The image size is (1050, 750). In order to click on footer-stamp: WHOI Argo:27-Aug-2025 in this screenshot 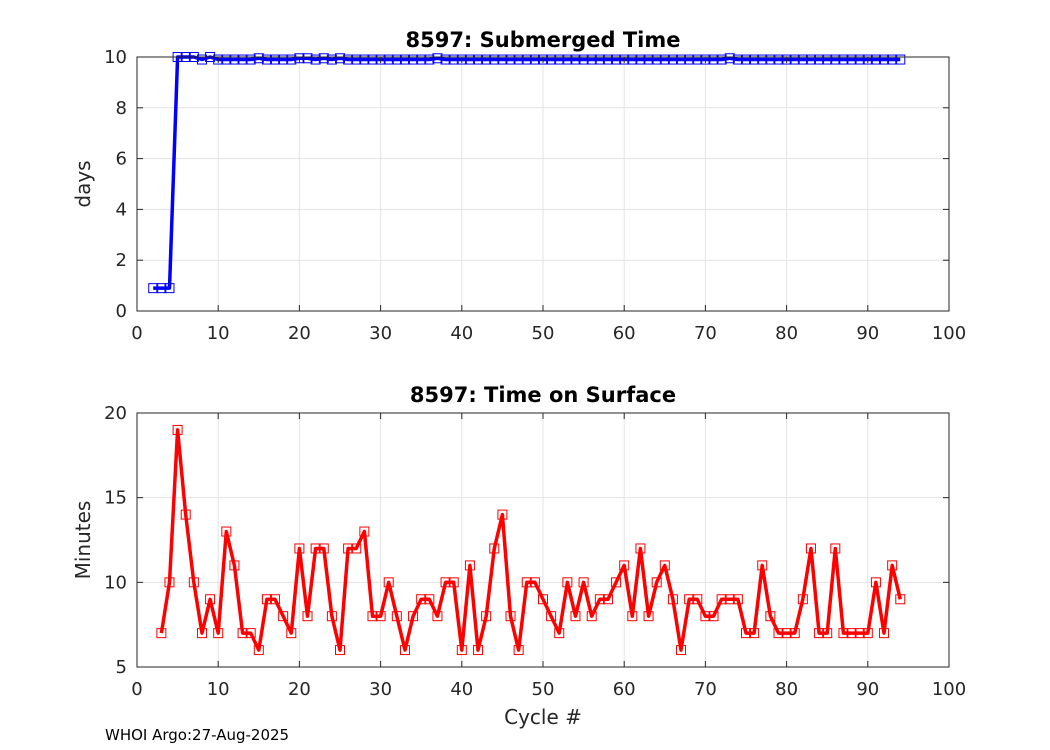, I will do `click(197, 735)`.